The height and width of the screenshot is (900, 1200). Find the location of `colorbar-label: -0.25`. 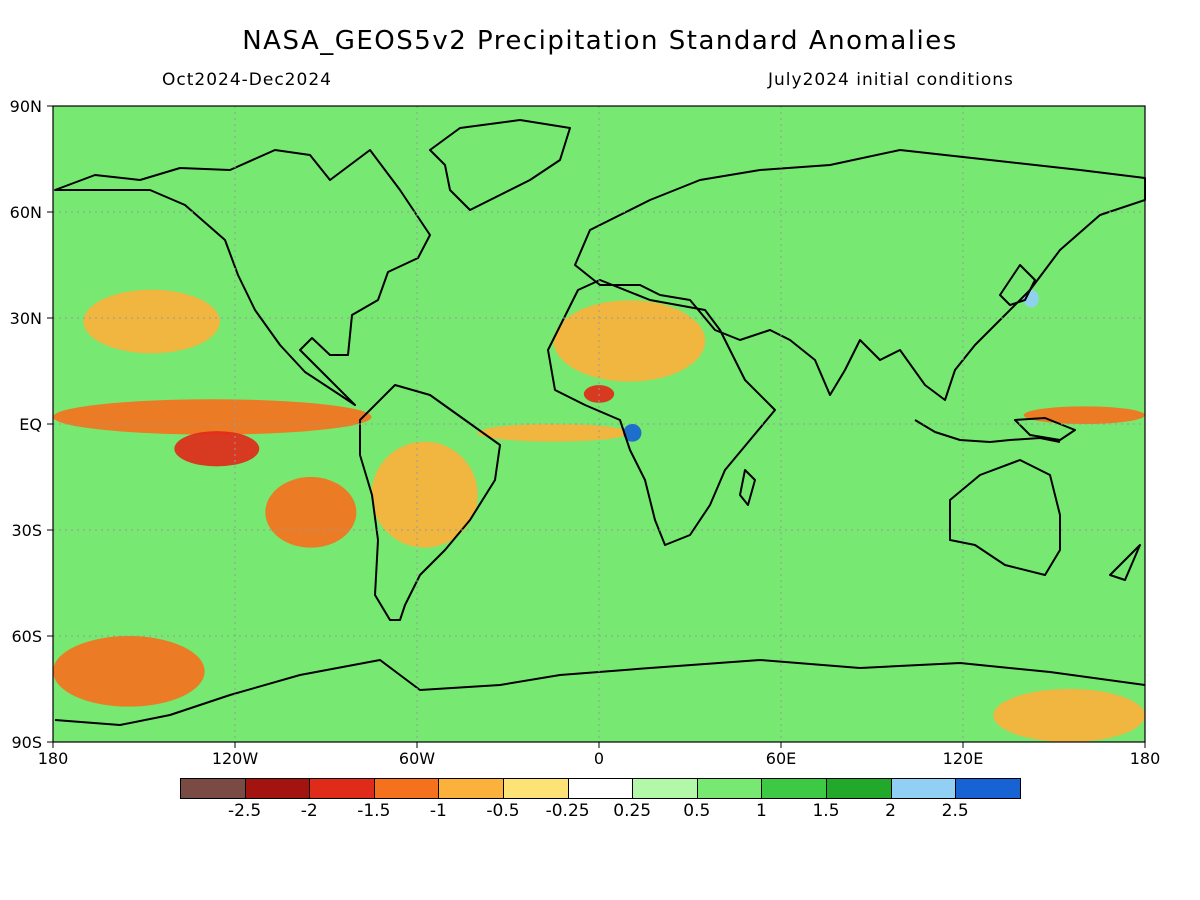

colorbar-label: -0.25 is located at coordinates (567, 811).